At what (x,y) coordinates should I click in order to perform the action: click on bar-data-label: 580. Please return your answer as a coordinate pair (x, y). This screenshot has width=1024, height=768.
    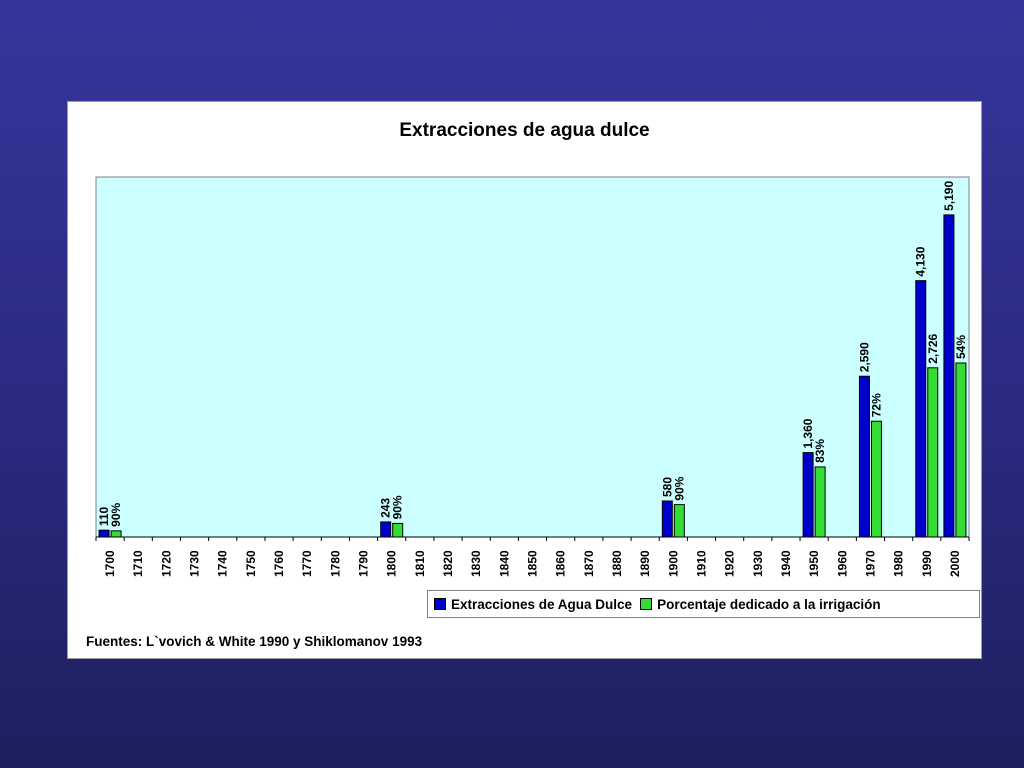
    Looking at the image, I should click on (667, 487).